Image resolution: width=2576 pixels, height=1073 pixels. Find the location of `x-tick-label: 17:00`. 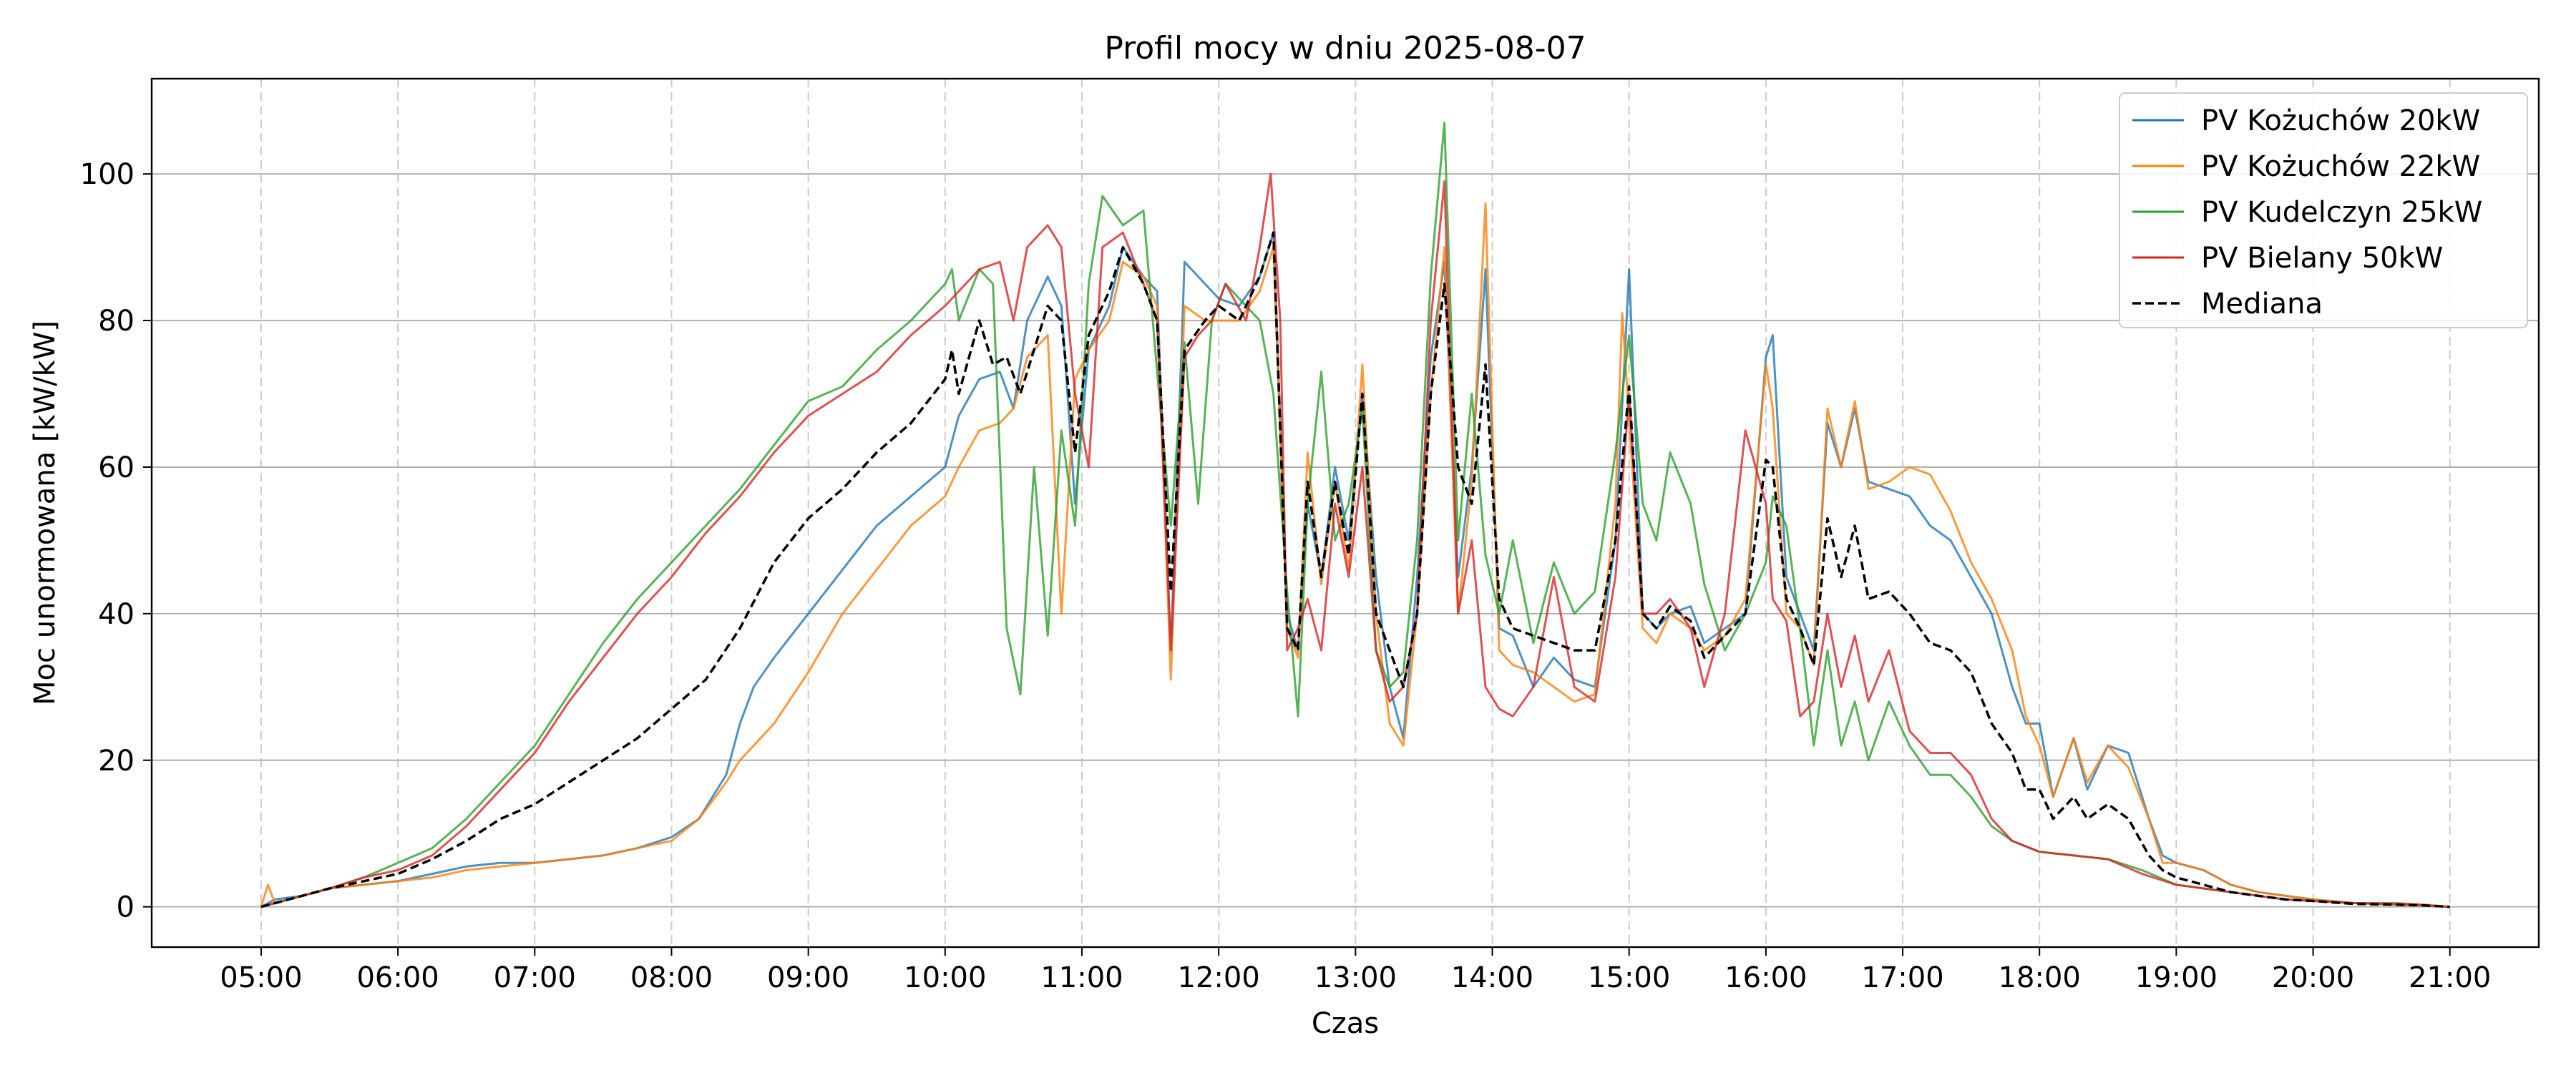

x-tick-label: 17:00 is located at coordinates (1902, 977).